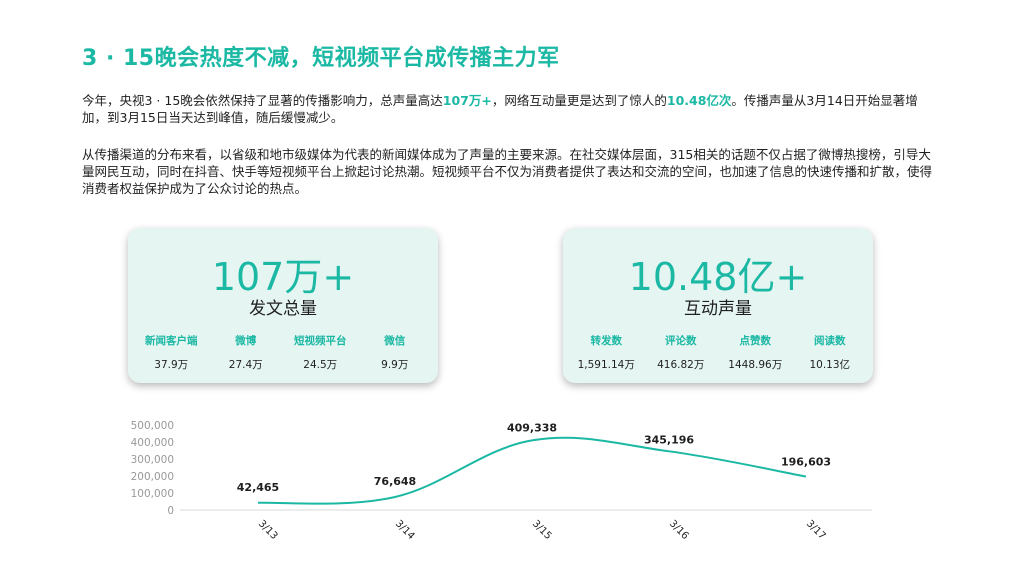 This screenshot has height=576, width=1024. Describe the element at coordinates (681, 341) in the screenshot. I see `stat-label: 评论数` at that location.